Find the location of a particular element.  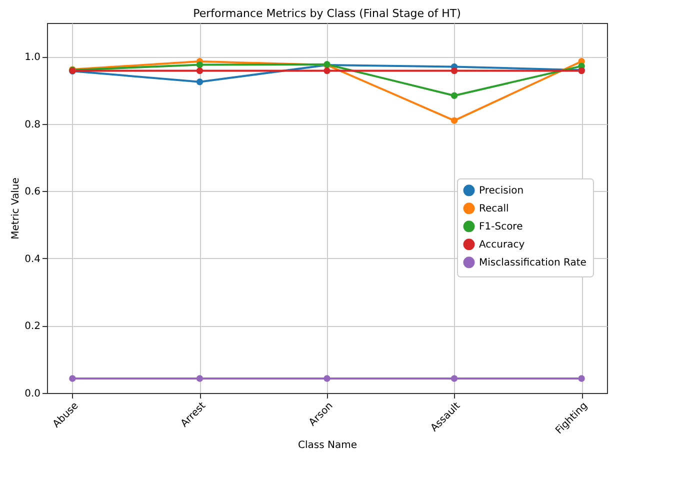

y-tick-label: 0.4 is located at coordinates (32, 259).